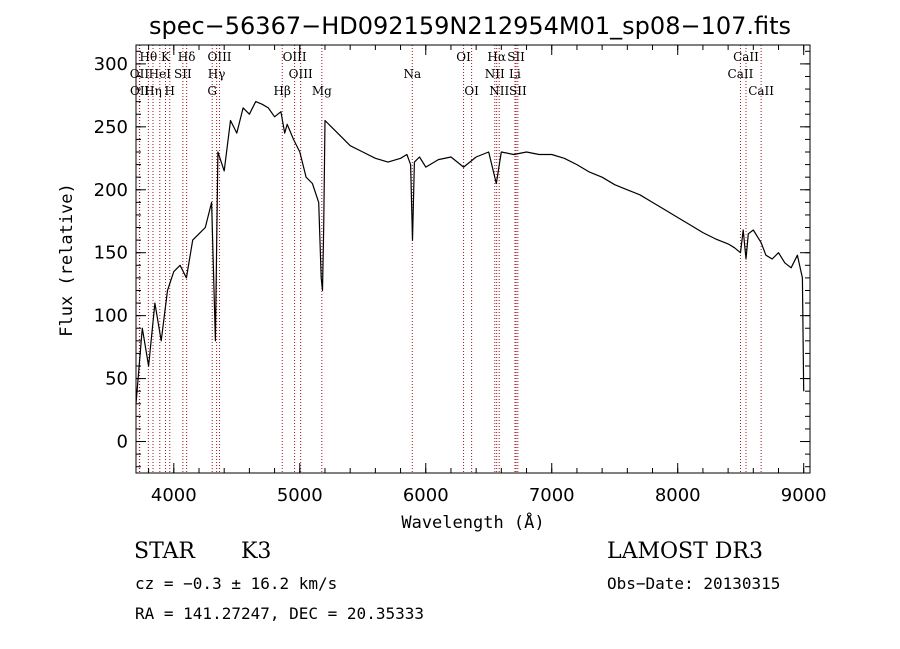  What do you see at coordinates (116, 379) in the screenshot?
I see `y-tick-label: 50` at bounding box center [116, 379].